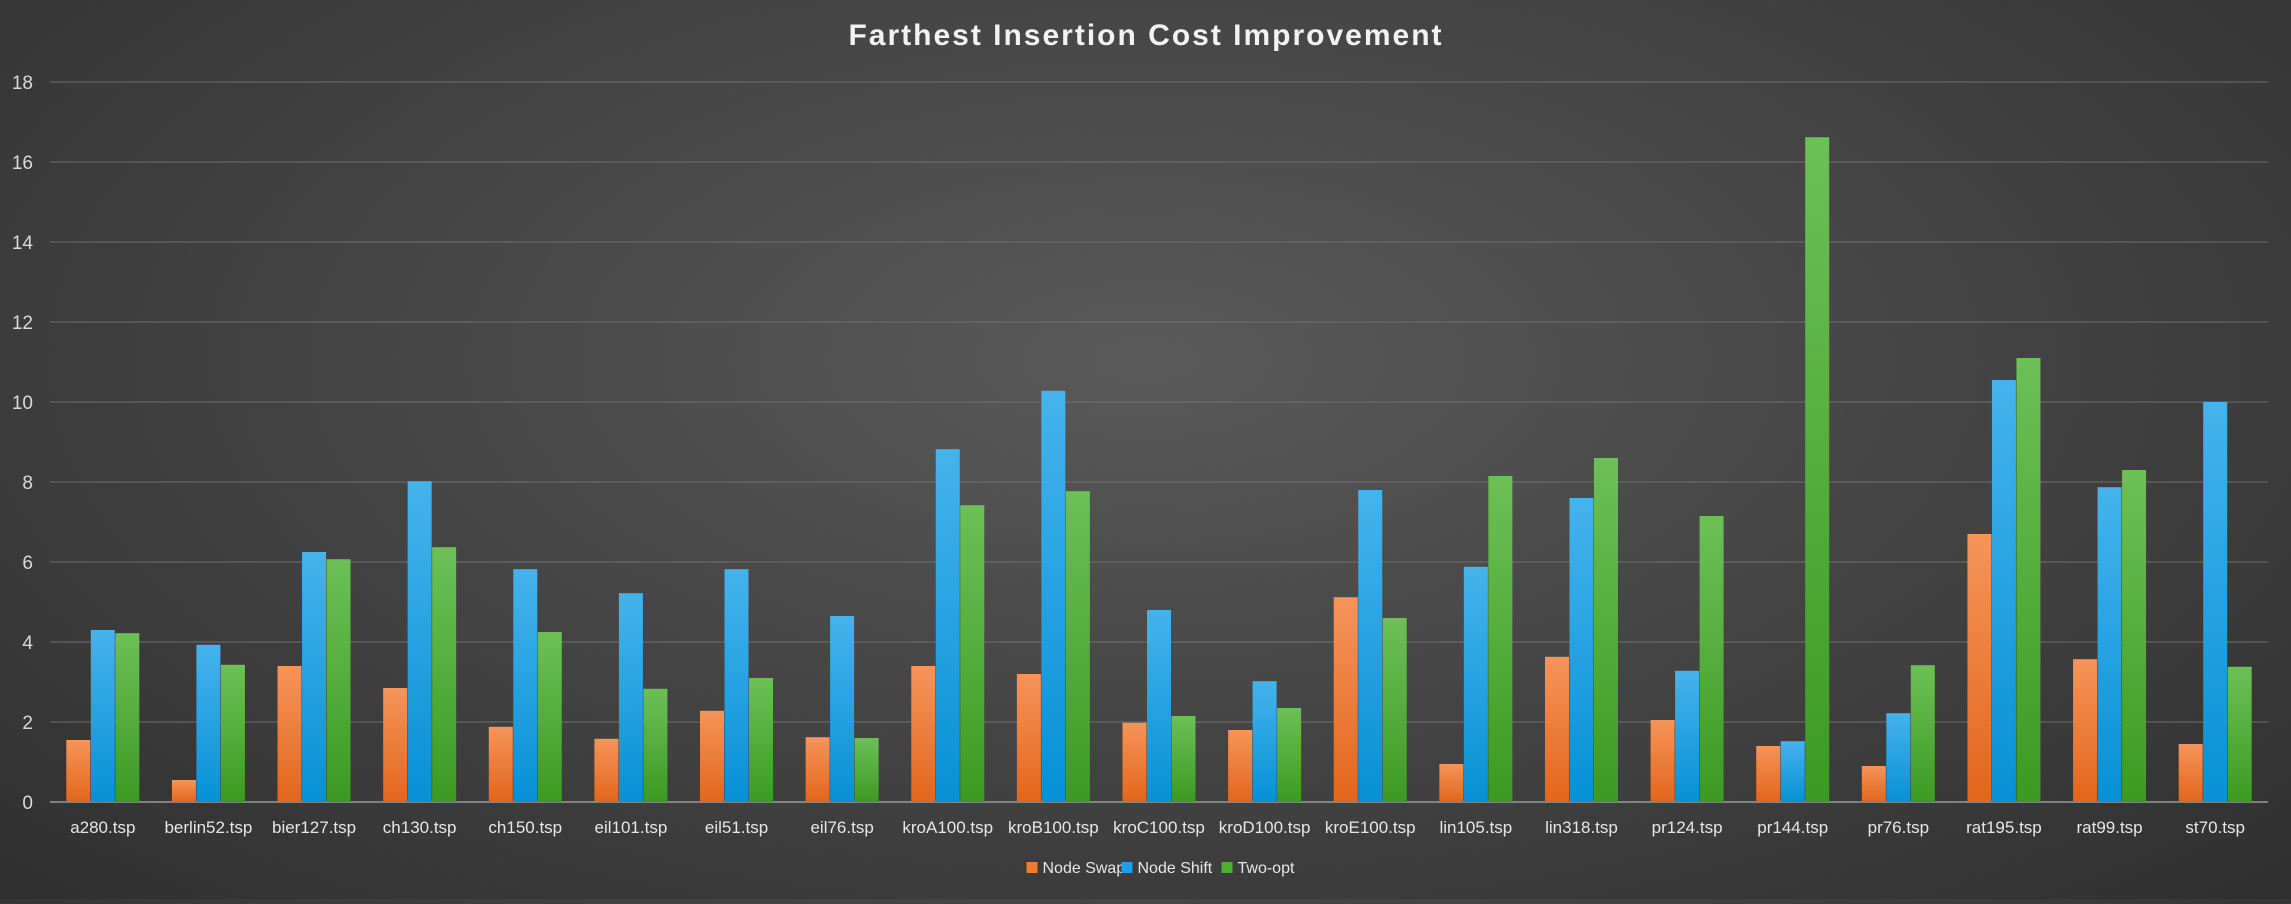  What do you see at coordinates (444, 674) in the screenshot?
I see `bar-two-opt-ch130-tsp` at bounding box center [444, 674].